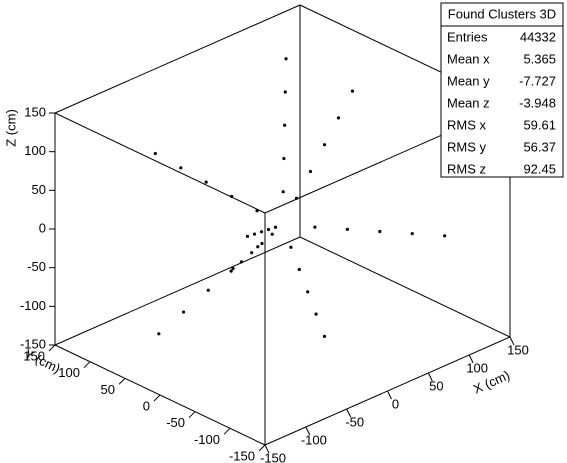  I want to click on stats-value: 5.365, so click(539, 58).